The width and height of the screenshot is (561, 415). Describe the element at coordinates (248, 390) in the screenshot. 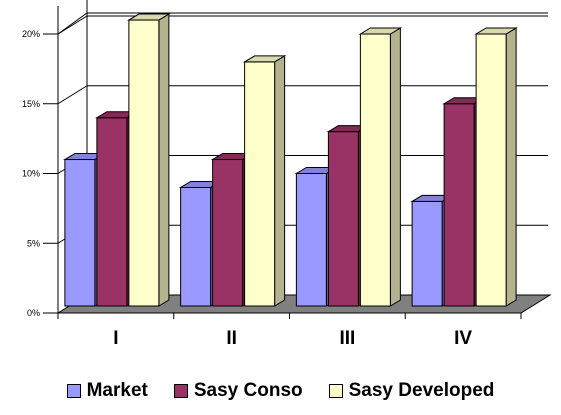

I see `legend-label-sasy-conso: Sasy Conso` at that location.